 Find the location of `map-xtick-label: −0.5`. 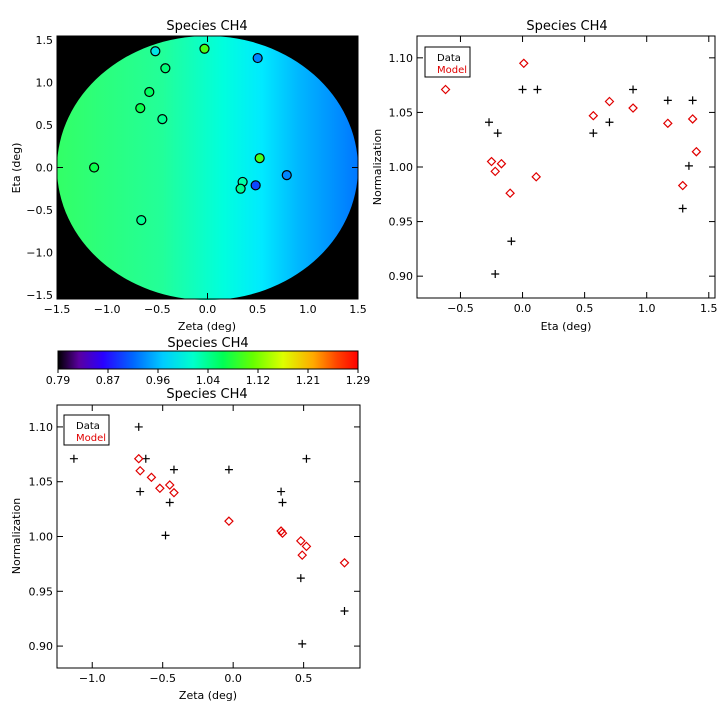

map-xtick-label: −0.5 is located at coordinates (157, 309).